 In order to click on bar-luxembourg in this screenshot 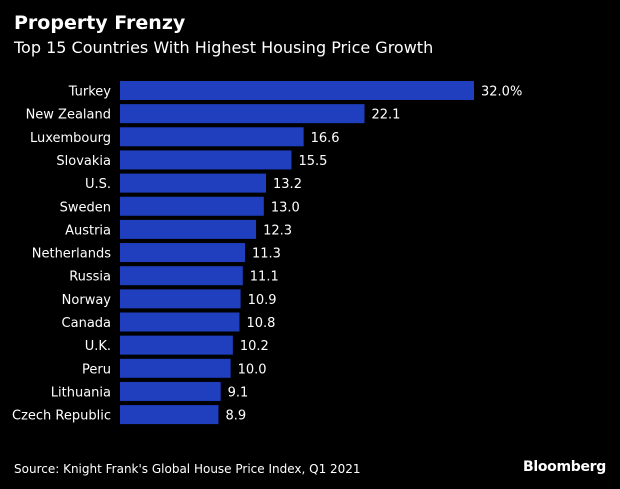, I will do `click(212, 137)`.